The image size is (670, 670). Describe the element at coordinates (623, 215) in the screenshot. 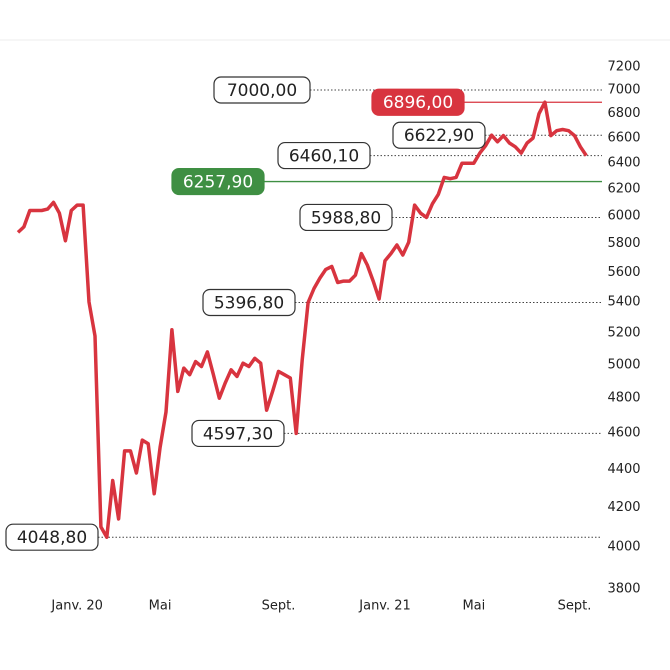

I see `y-tick-label: 6000` at that location.